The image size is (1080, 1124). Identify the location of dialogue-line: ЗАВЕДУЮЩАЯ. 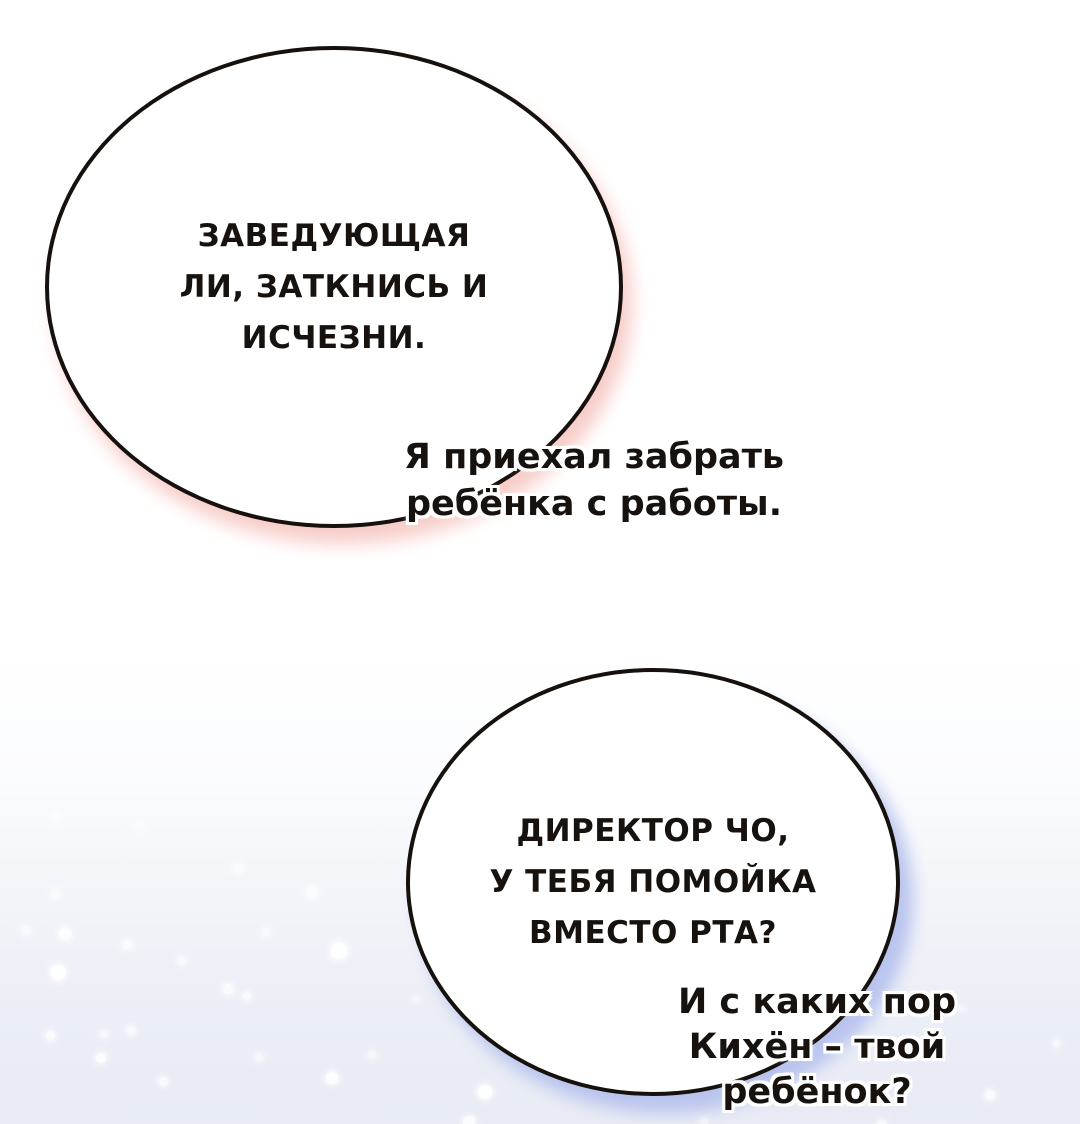
(334, 235).